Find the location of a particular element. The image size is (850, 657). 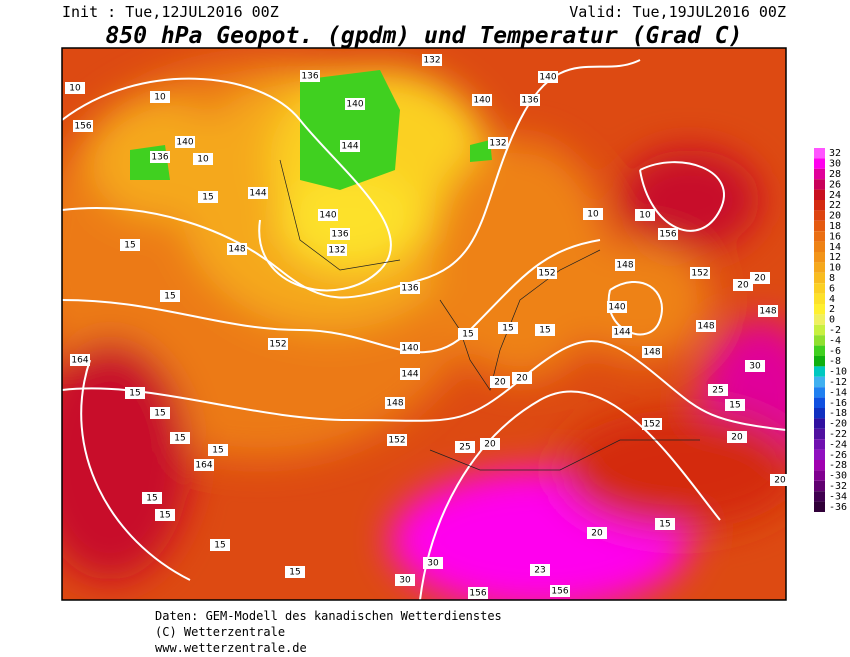

colorbar-label: 22 is located at coordinates (835, 205).